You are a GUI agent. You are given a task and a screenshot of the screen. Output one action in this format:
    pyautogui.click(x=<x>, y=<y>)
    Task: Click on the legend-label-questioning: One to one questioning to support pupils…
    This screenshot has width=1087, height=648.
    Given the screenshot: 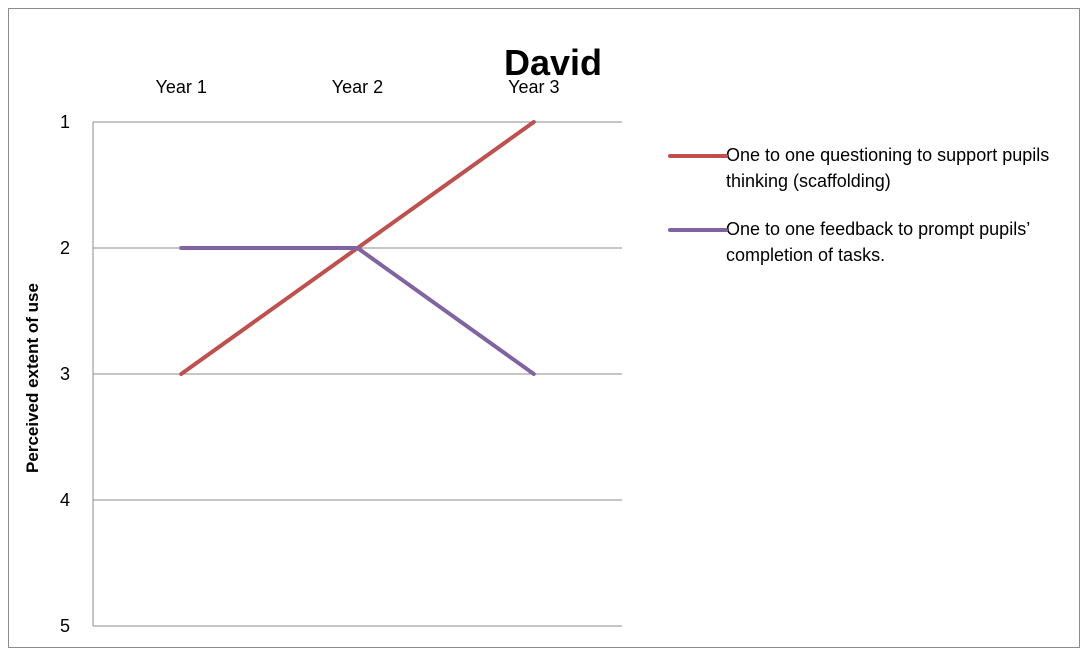 What is the action you would take?
    pyautogui.click(x=888, y=168)
    